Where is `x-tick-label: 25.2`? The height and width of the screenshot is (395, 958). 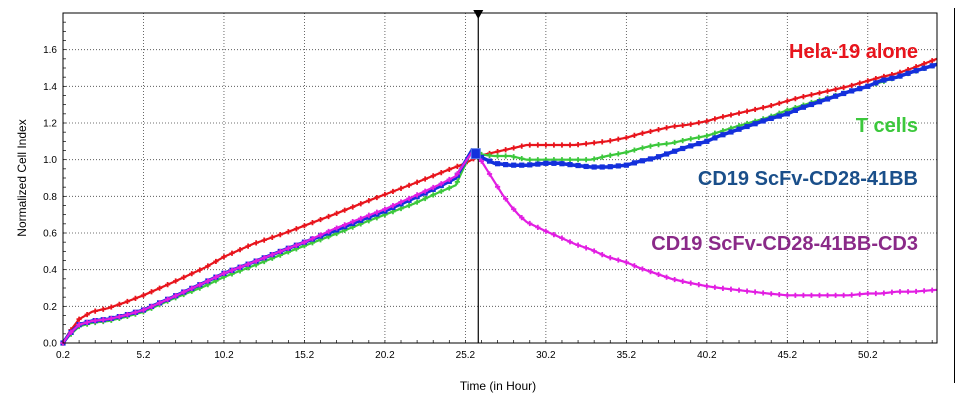 x-tick-label: 25.2 is located at coordinates (466, 355).